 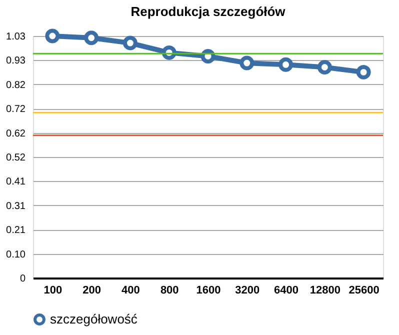 What do you see at coordinates (247, 290) in the screenshot?
I see `x-tick-label: 3200` at bounding box center [247, 290].